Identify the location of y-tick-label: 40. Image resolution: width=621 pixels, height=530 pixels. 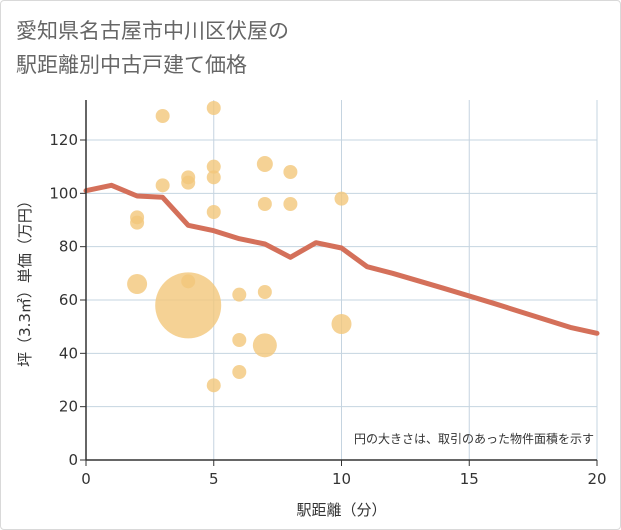
(68, 353).